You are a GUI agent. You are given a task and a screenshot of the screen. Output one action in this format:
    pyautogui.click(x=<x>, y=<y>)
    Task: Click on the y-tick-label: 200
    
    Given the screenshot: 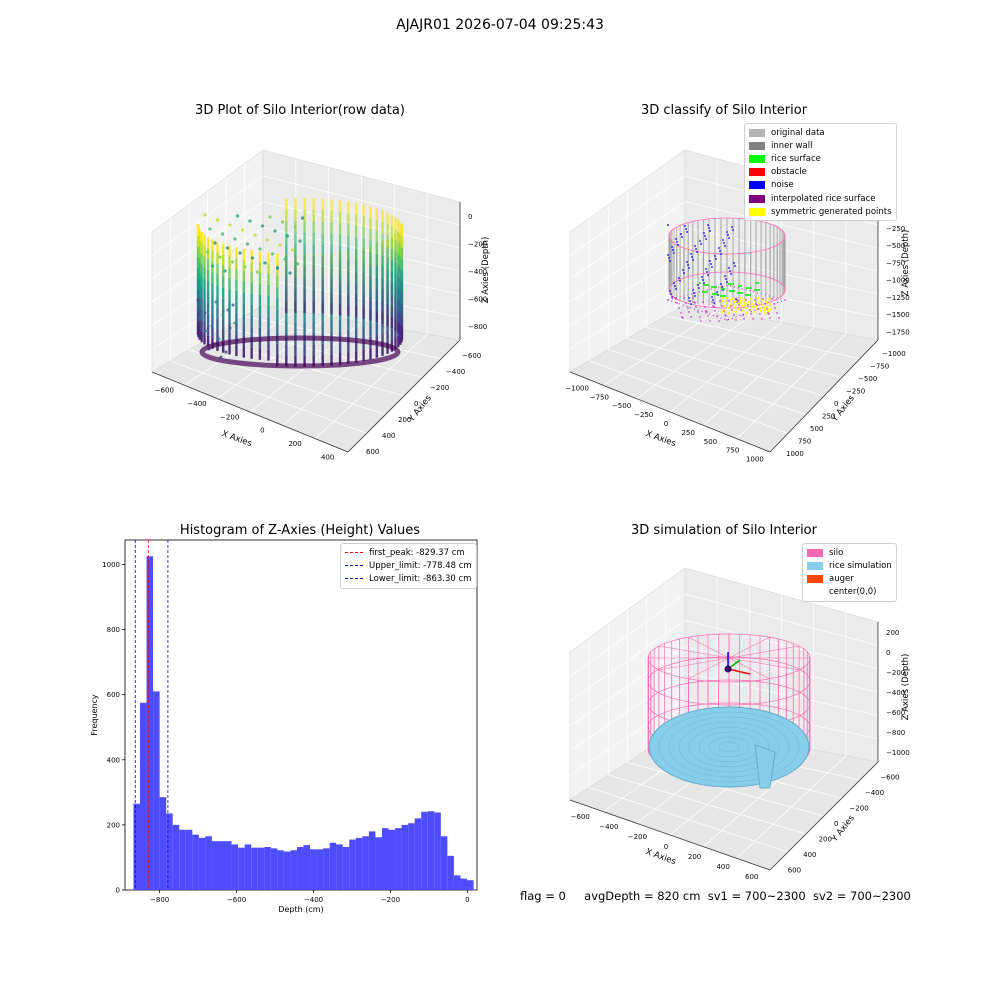 What is the action you would take?
    pyautogui.click(x=113, y=825)
    